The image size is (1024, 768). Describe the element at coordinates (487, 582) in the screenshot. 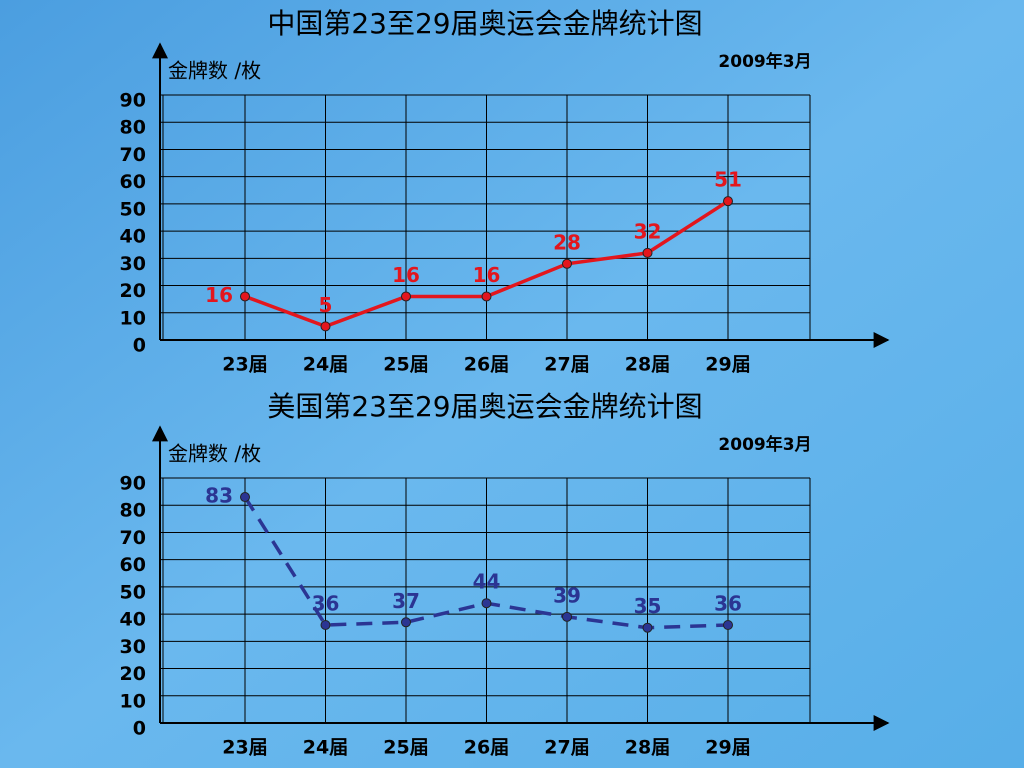

I see `data-label: 44` at that location.